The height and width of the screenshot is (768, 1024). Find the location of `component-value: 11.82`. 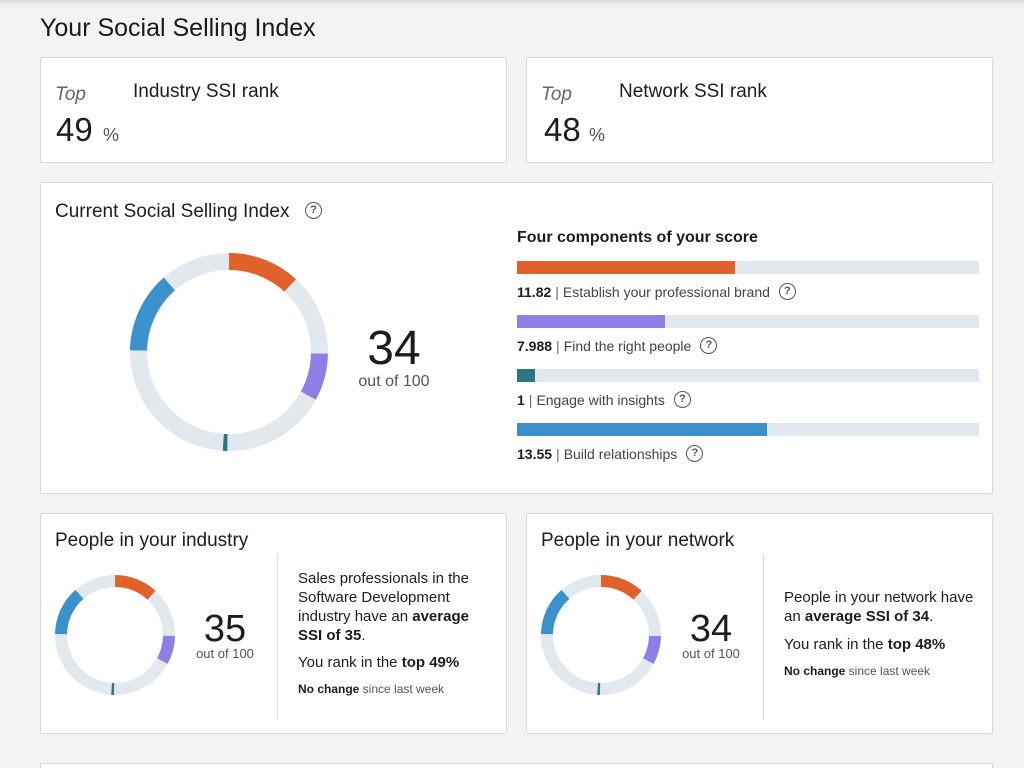

component-value: 11.82 is located at coordinates (534, 291).